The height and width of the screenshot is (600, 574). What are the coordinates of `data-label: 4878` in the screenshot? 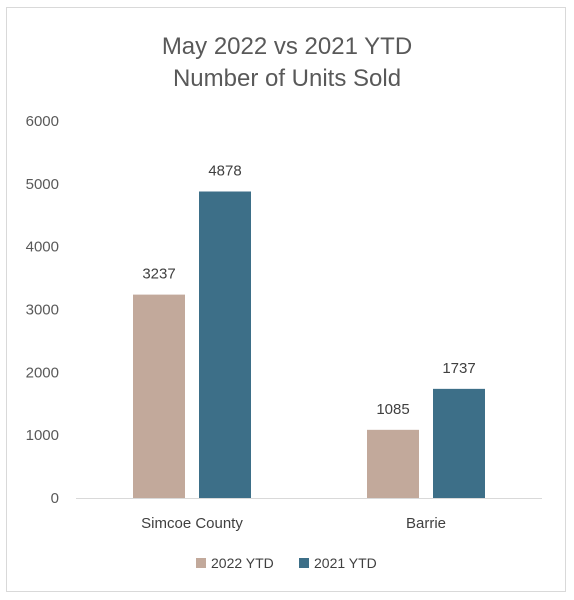 It's located at (224, 170).